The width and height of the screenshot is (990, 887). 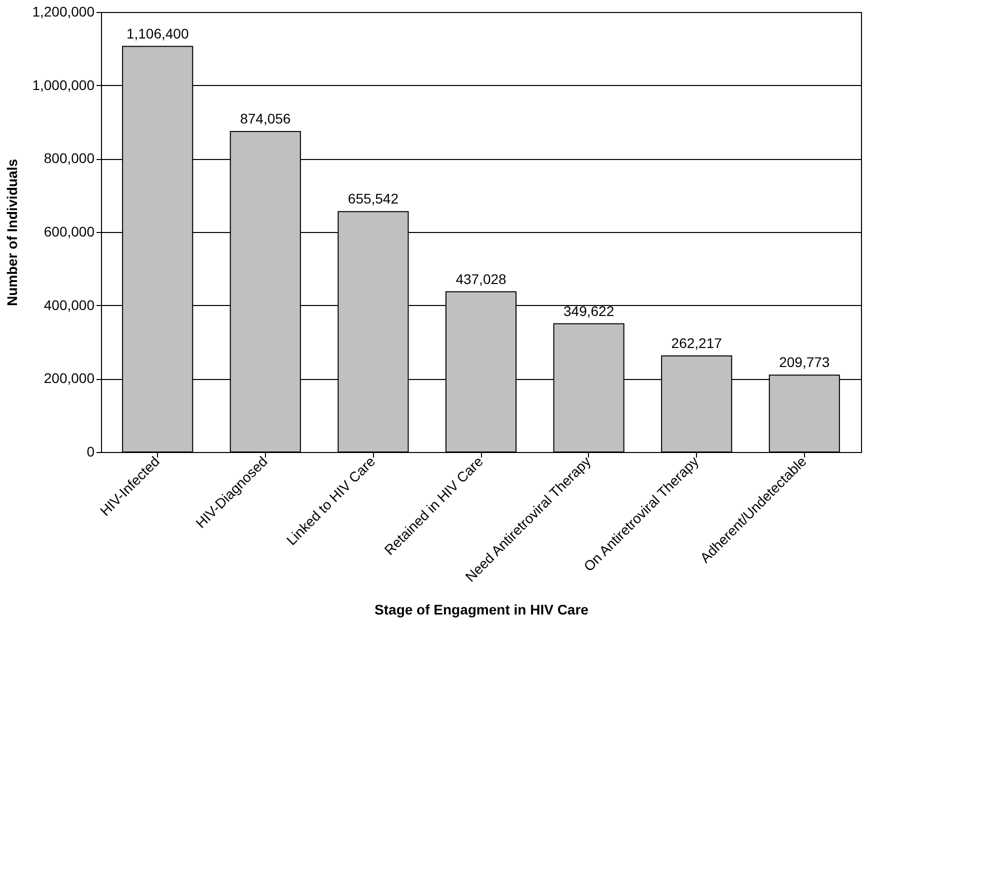 I want to click on data-label: 209,773, so click(x=804, y=362).